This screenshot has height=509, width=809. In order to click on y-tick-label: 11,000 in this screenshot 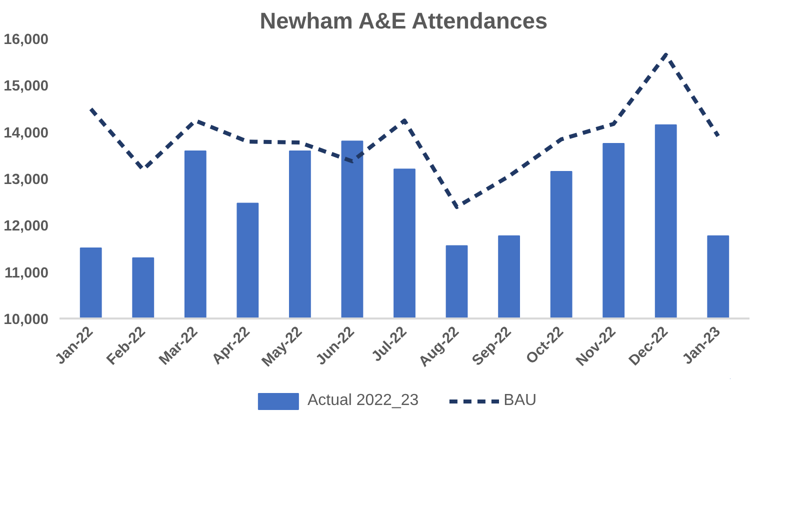, I will do `click(26, 273)`.